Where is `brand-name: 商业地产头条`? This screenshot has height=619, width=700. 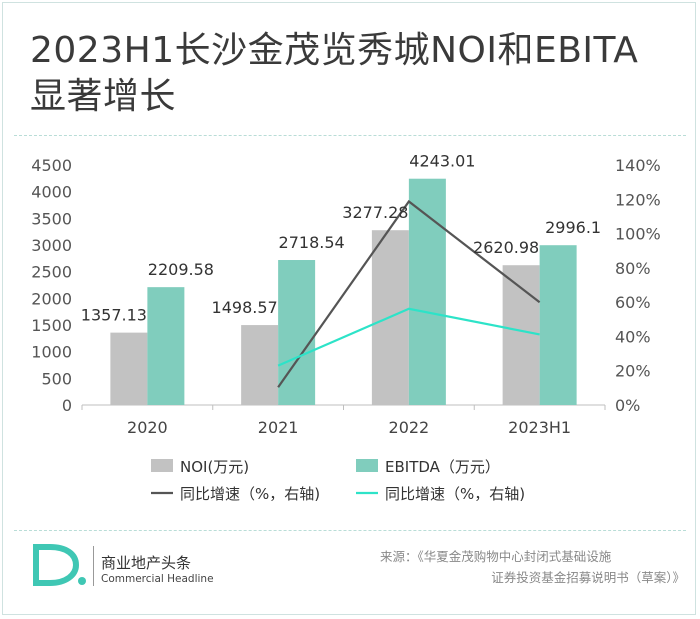
brand-name: 商业地产头条 is located at coordinates (146, 563).